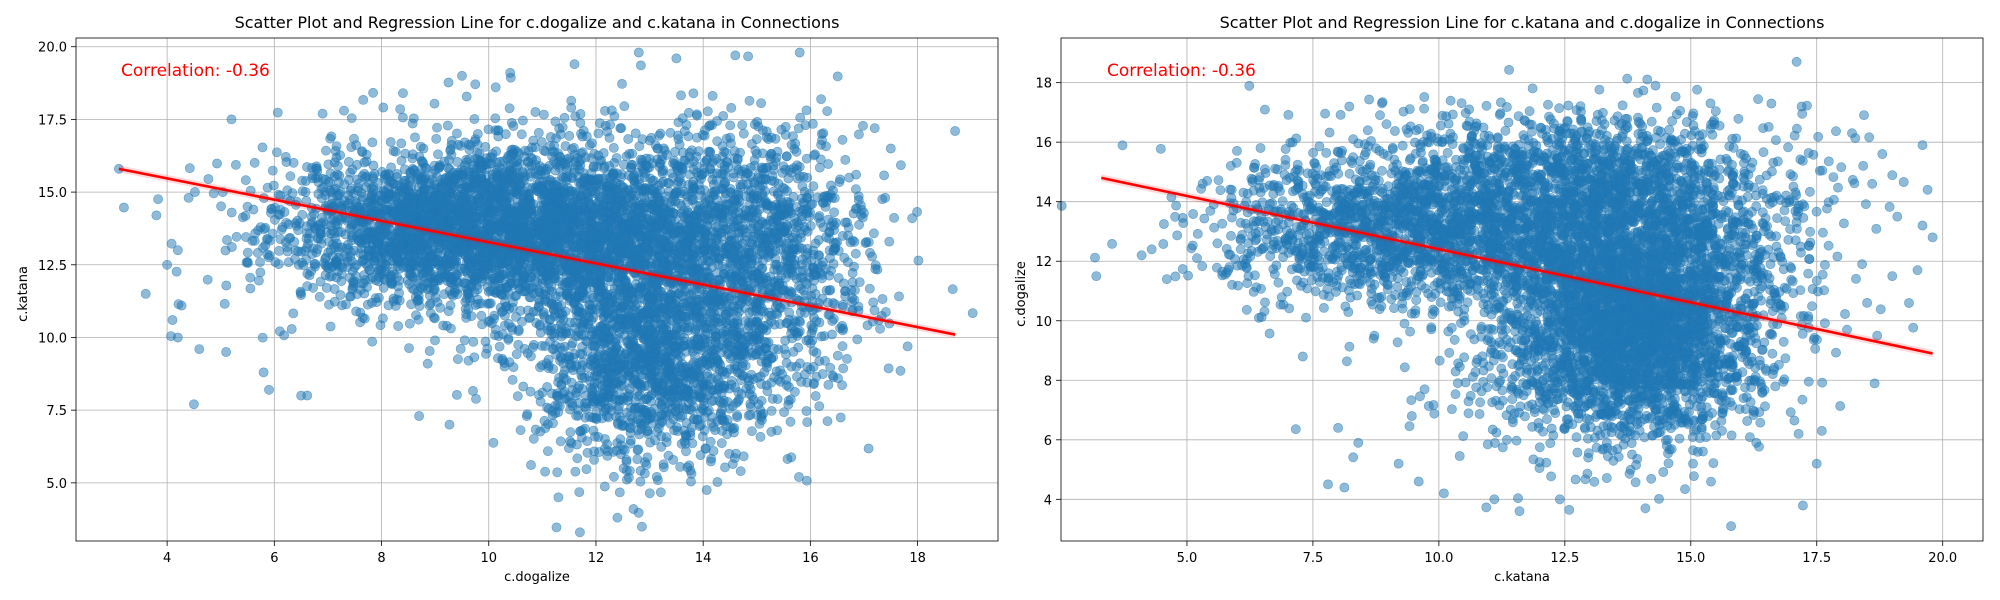  What do you see at coordinates (23, 294) in the screenshot?
I see `y-axis-label: c.katana` at bounding box center [23, 294].